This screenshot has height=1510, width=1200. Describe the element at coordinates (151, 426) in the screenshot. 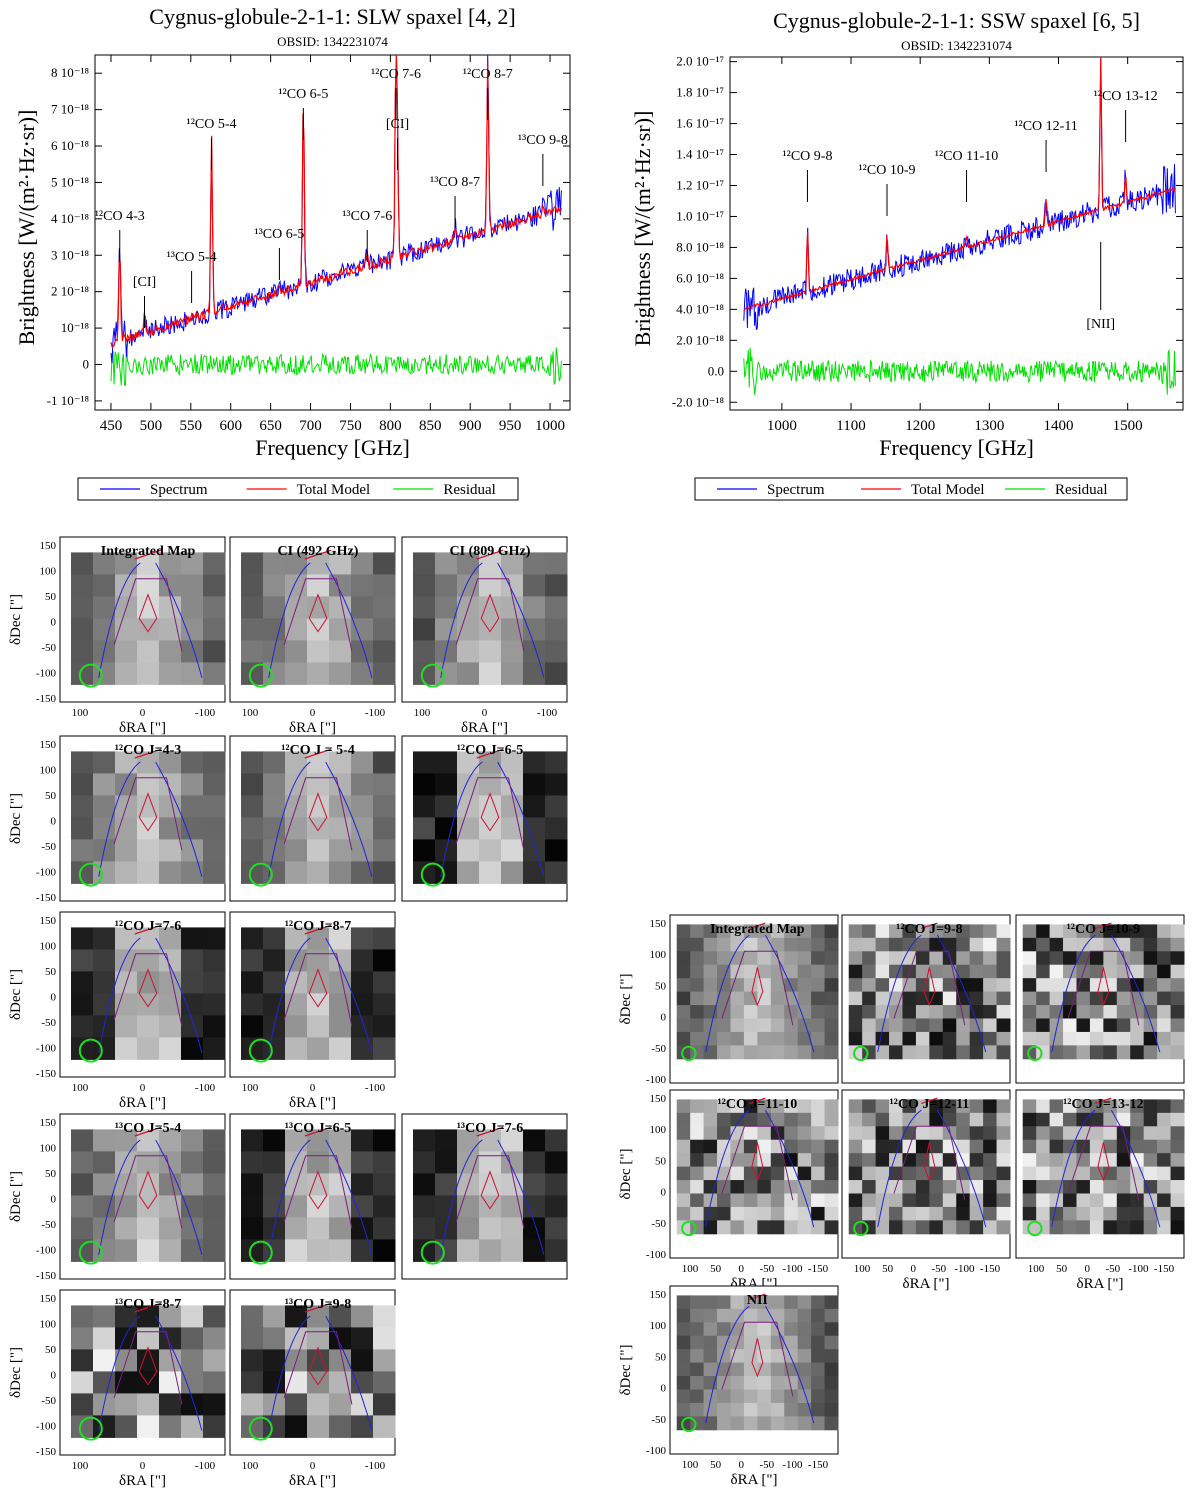

I see `x-tick-label: 500` at that location.